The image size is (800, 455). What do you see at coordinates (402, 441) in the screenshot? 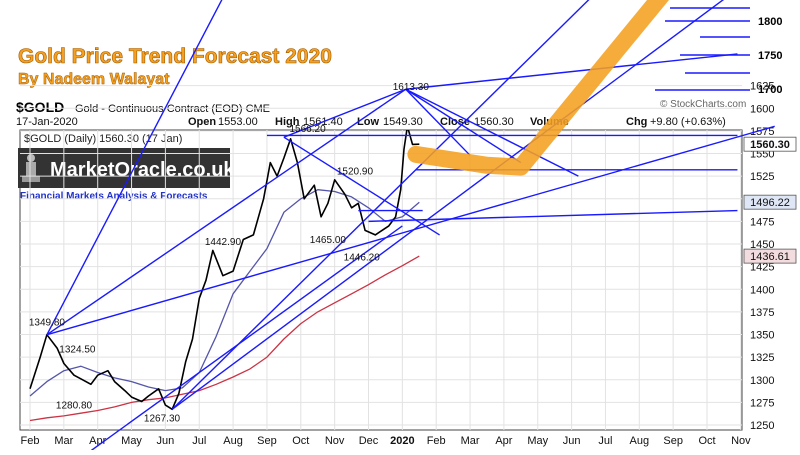
I see `x-tick-label: 2020` at bounding box center [402, 441].